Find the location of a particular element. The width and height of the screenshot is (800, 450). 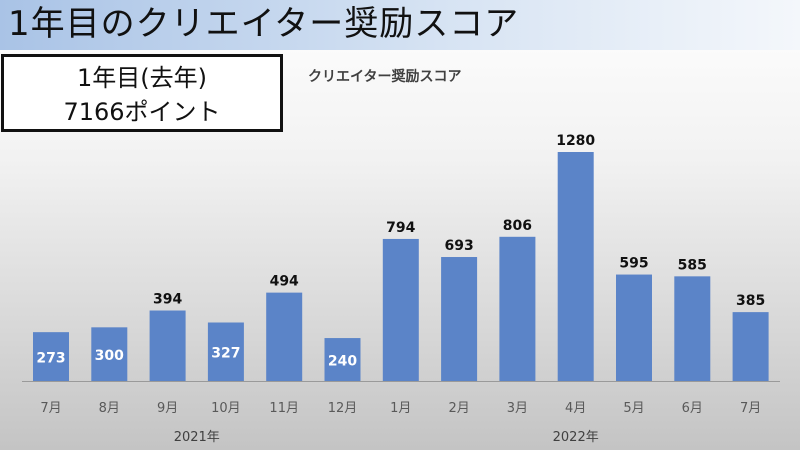

x-tick-label: 12月 is located at coordinates (343, 408).